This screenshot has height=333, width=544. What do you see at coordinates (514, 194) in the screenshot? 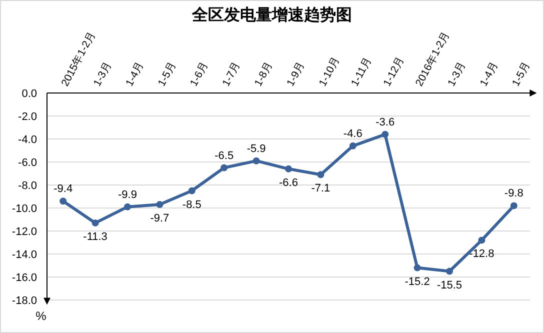
I see `data-label: -9.8` at bounding box center [514, 194].